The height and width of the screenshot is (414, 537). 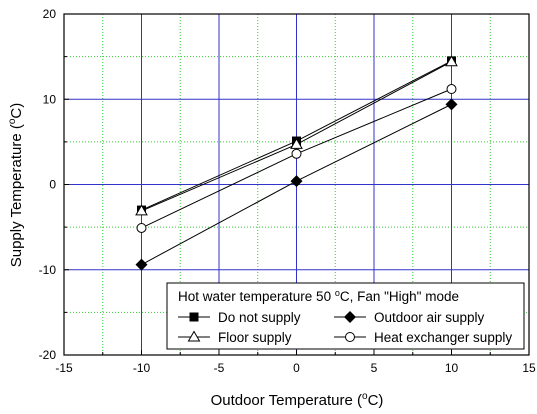 I want to click on y-tick-label: -10, so click(x=48, y=270).